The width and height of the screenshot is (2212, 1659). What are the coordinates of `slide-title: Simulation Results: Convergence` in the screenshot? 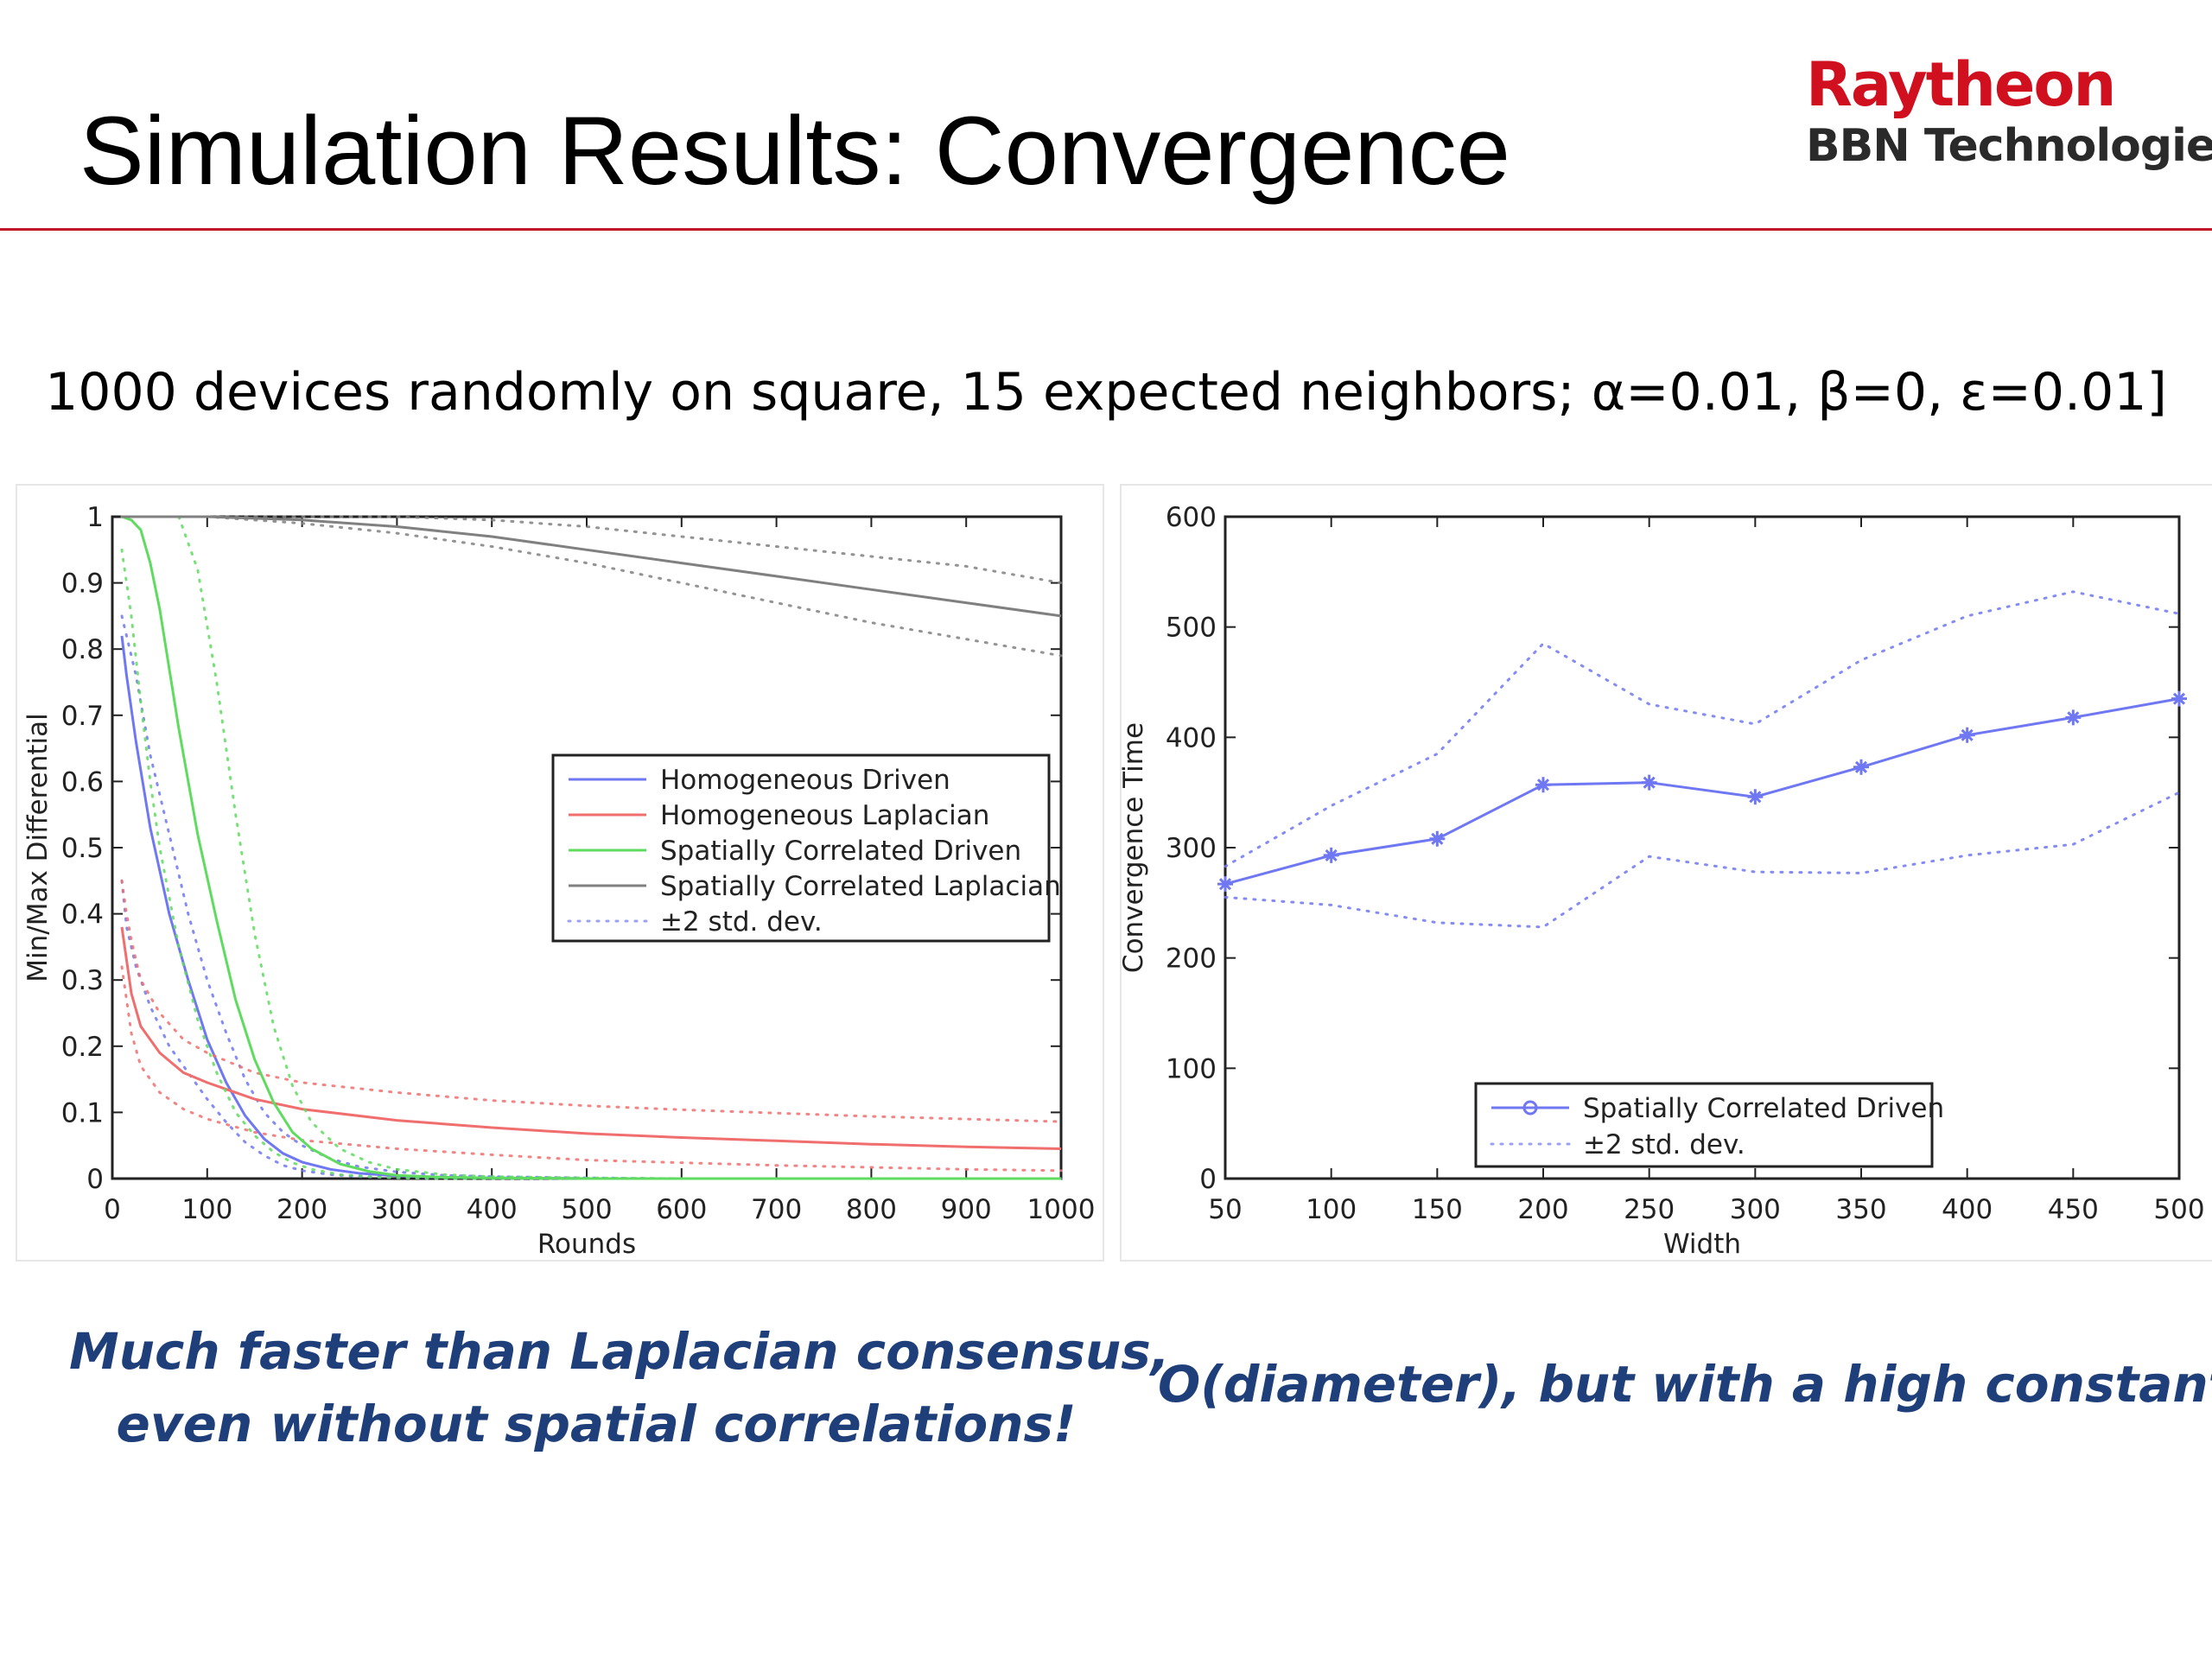 It's located at (794, 151).